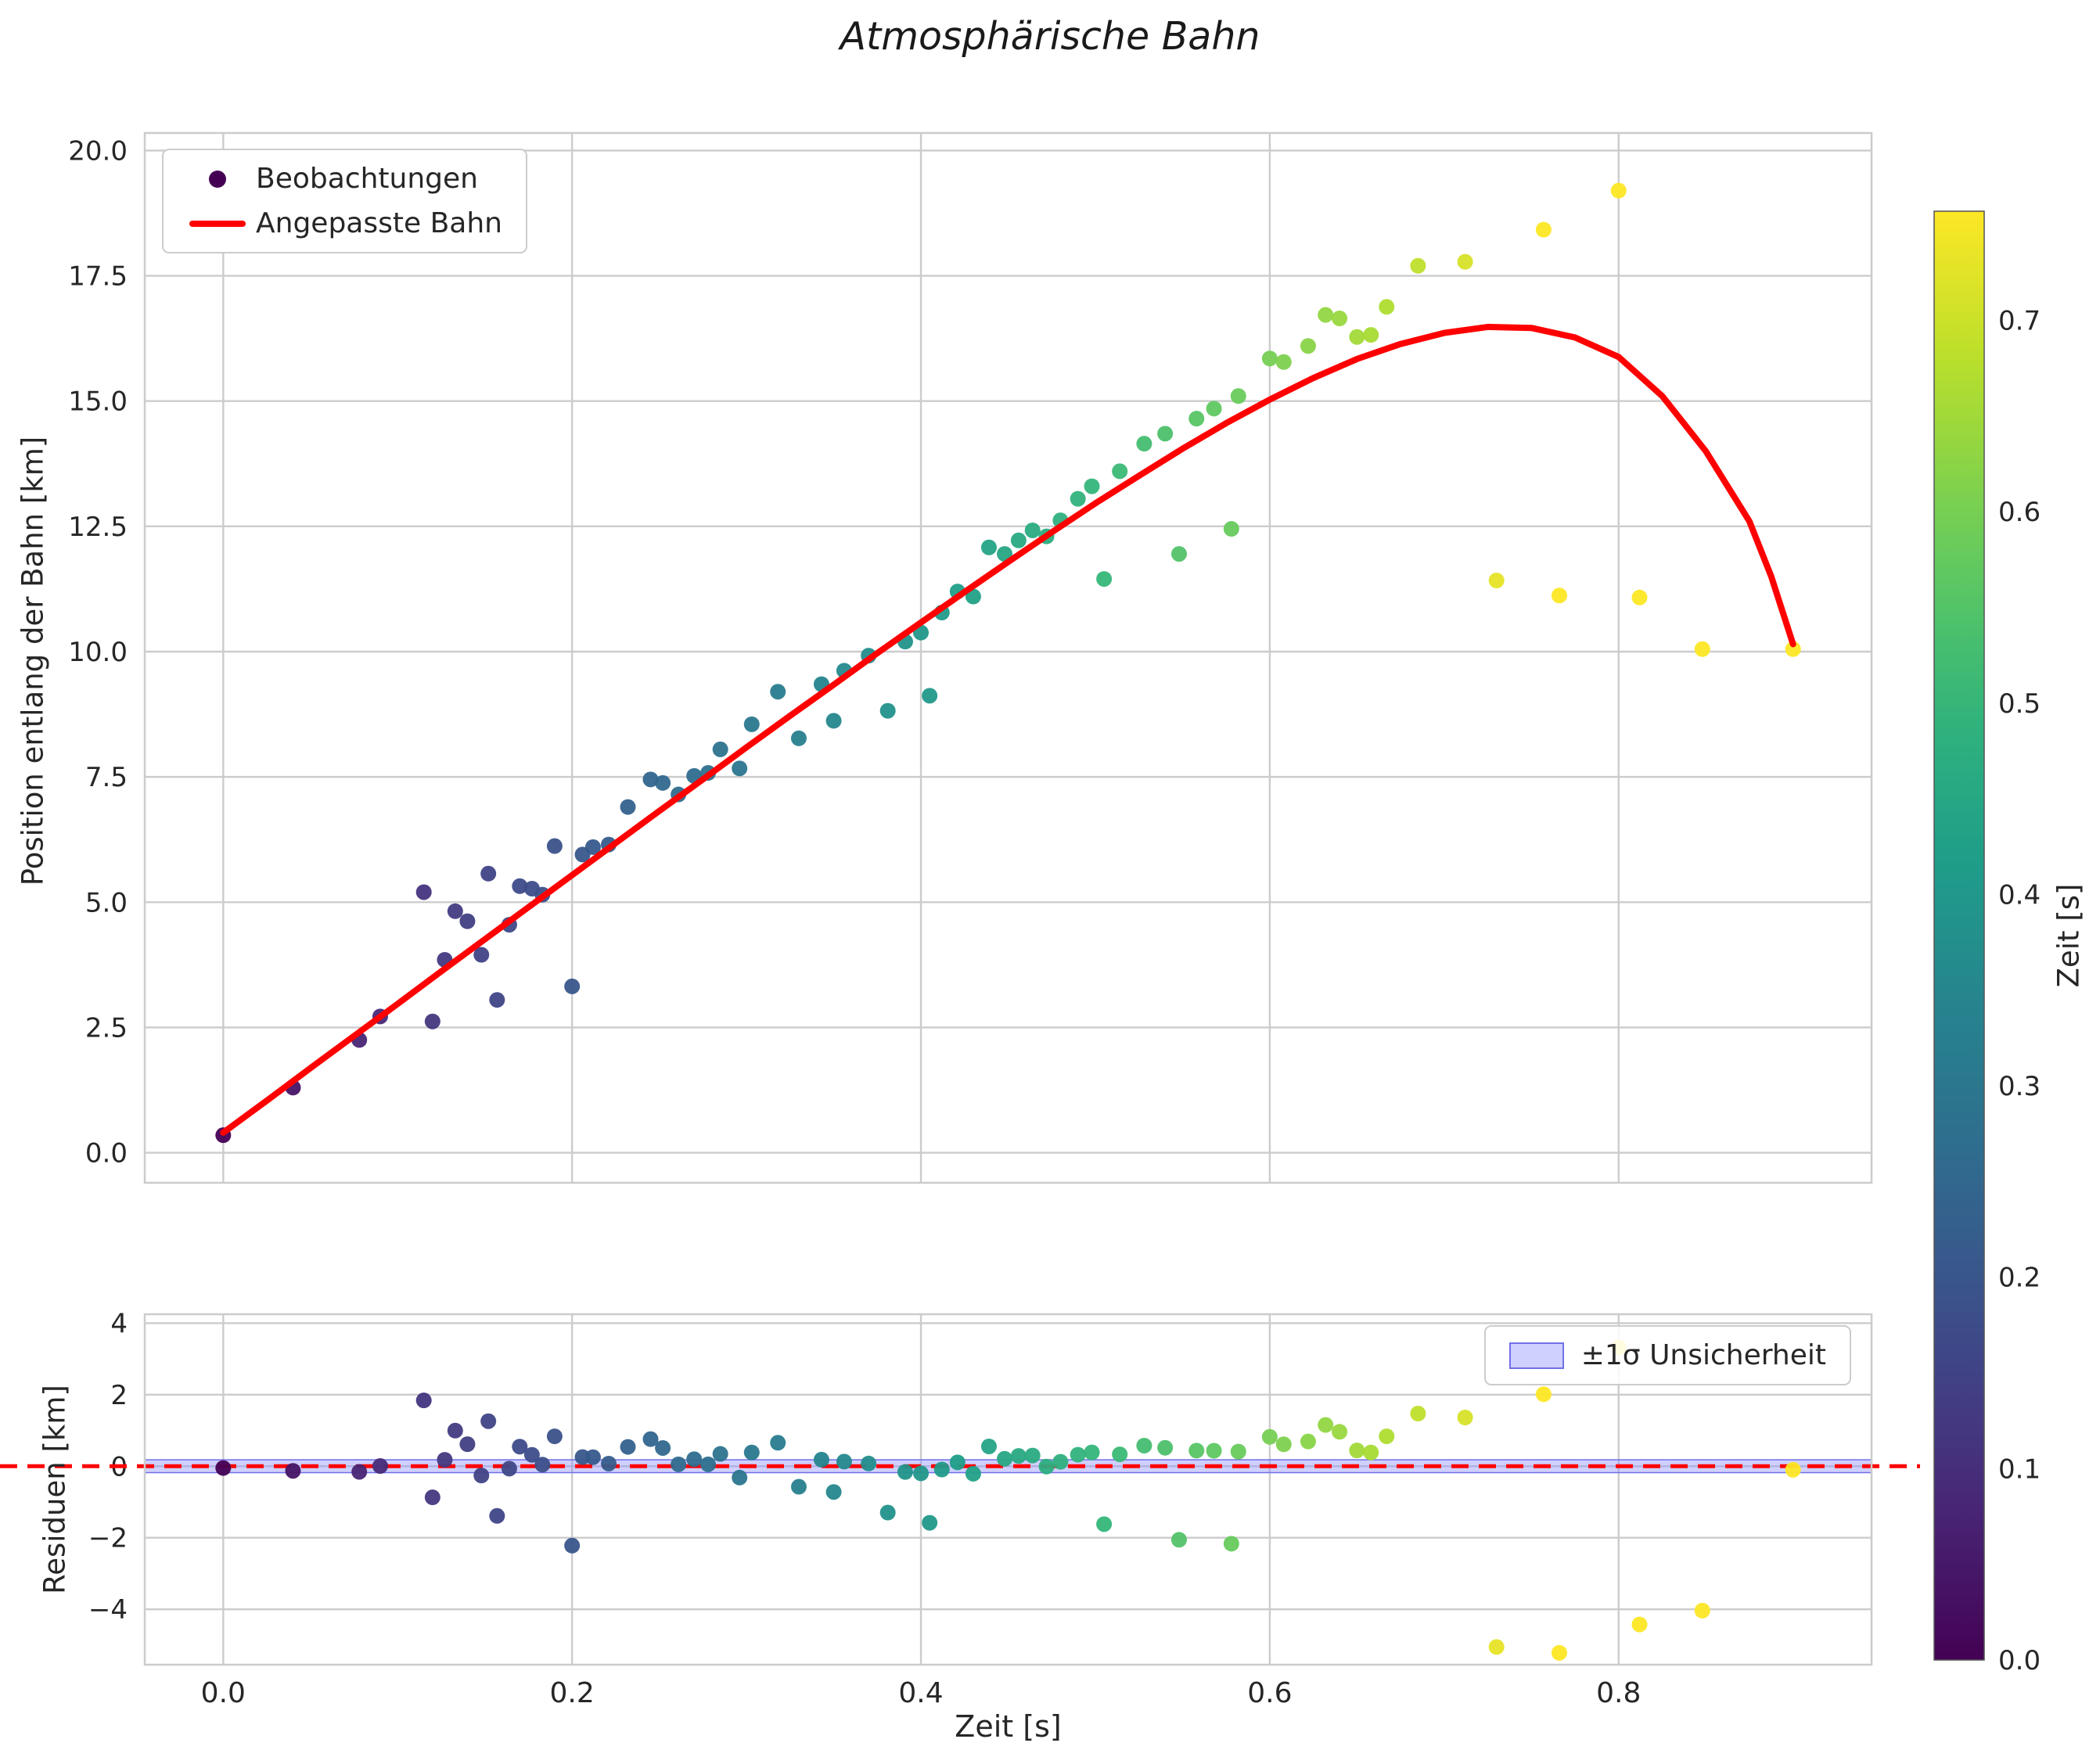 Image resolution: width=2100 pixels, height=1757 pixels. I want to click on x-axis-label: Zeit [s], so click(1008, 1727).